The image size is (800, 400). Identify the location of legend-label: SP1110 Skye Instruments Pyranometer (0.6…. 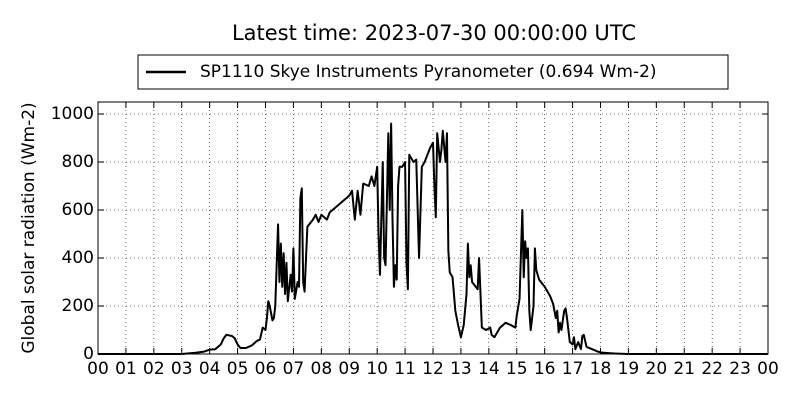
(428, 72).